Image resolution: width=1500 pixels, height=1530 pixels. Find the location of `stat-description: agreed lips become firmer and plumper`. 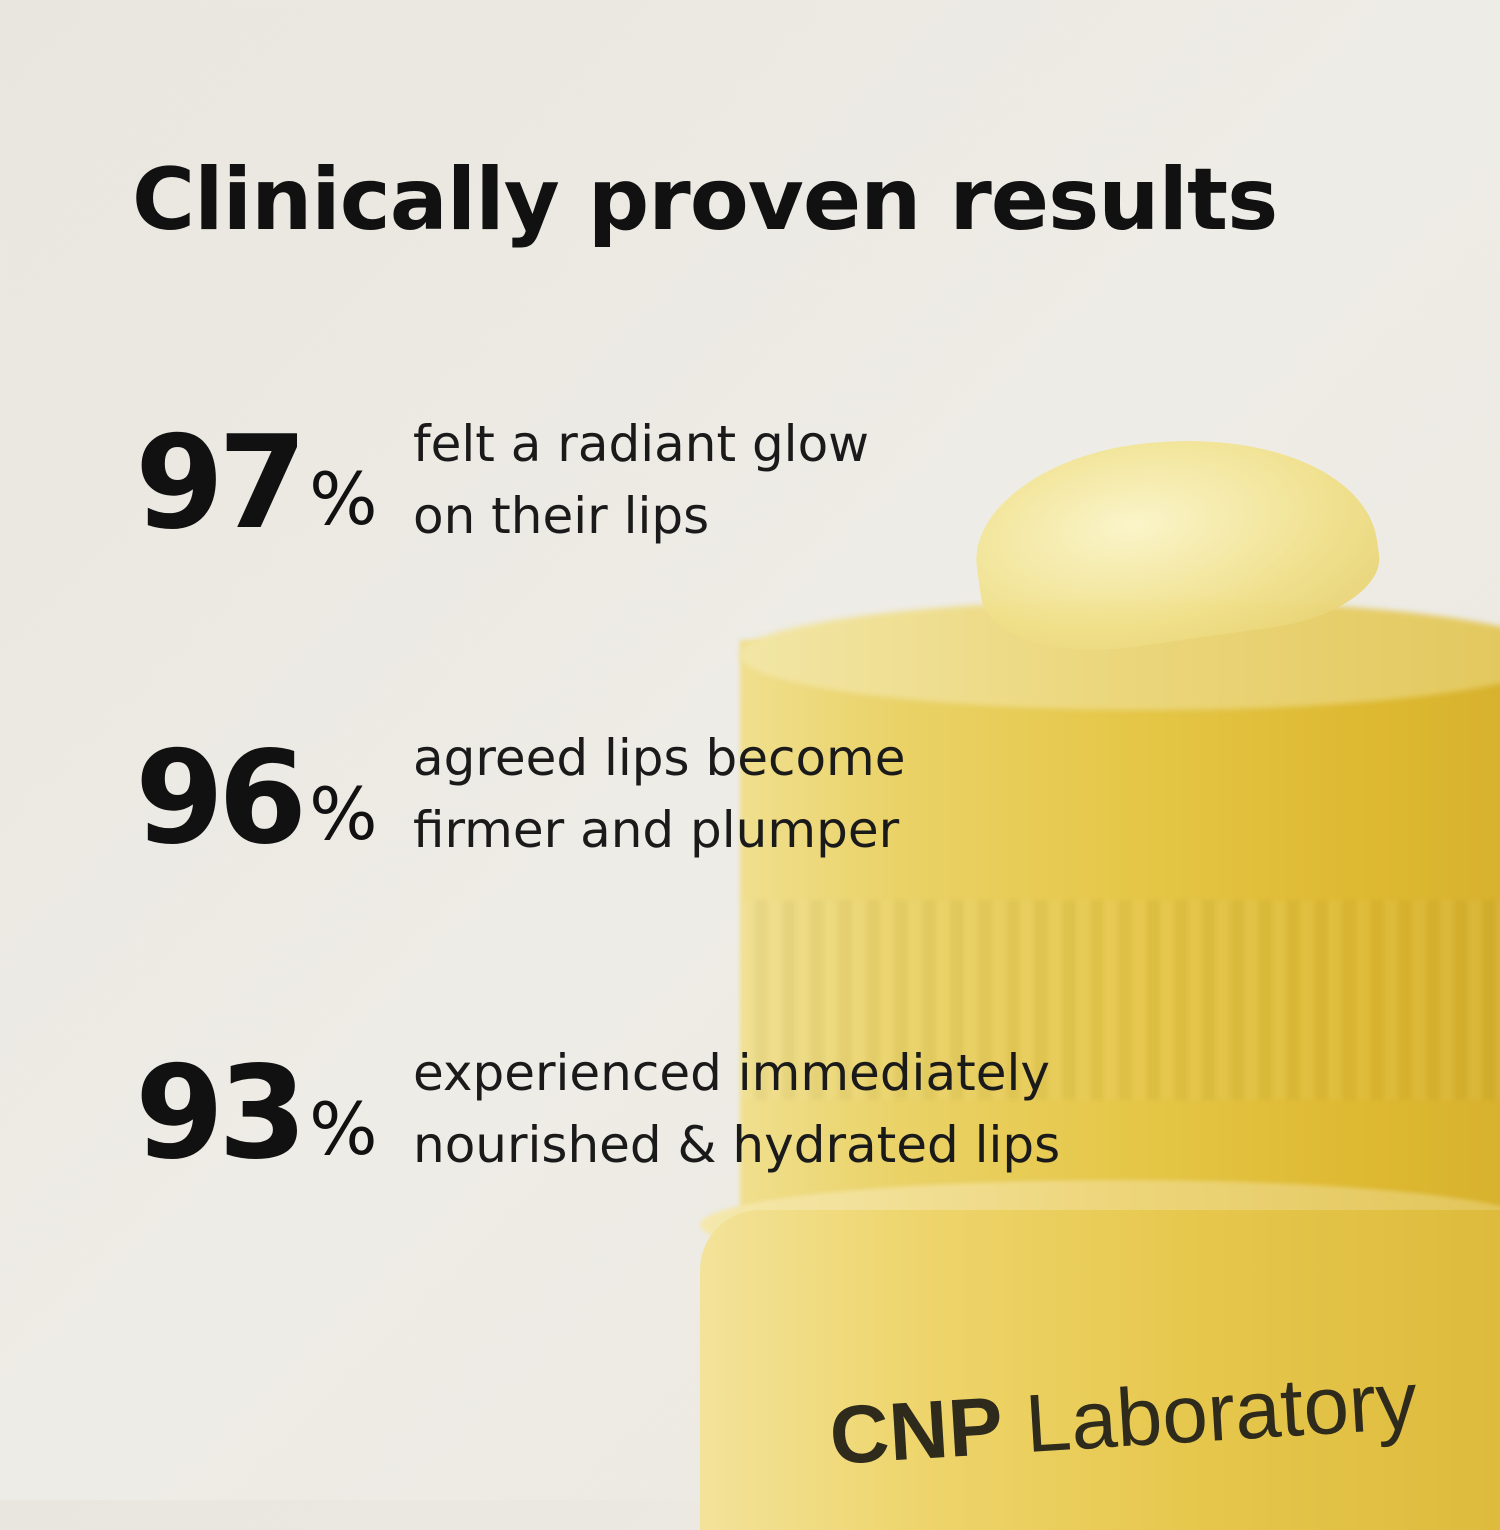

stat-description: agreed lips become firmer and plumper is located at coordinates (659, 794).